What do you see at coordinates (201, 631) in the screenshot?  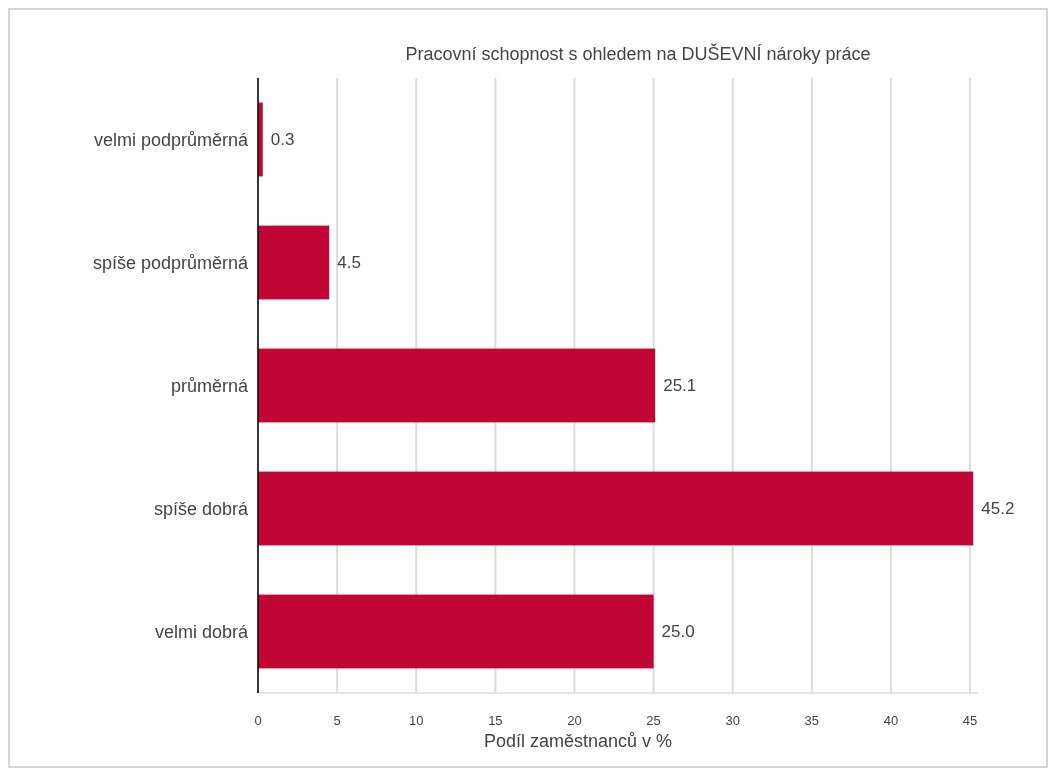 I see `y-tick-label: velmi dobrá` at bounding box center [201, 631].